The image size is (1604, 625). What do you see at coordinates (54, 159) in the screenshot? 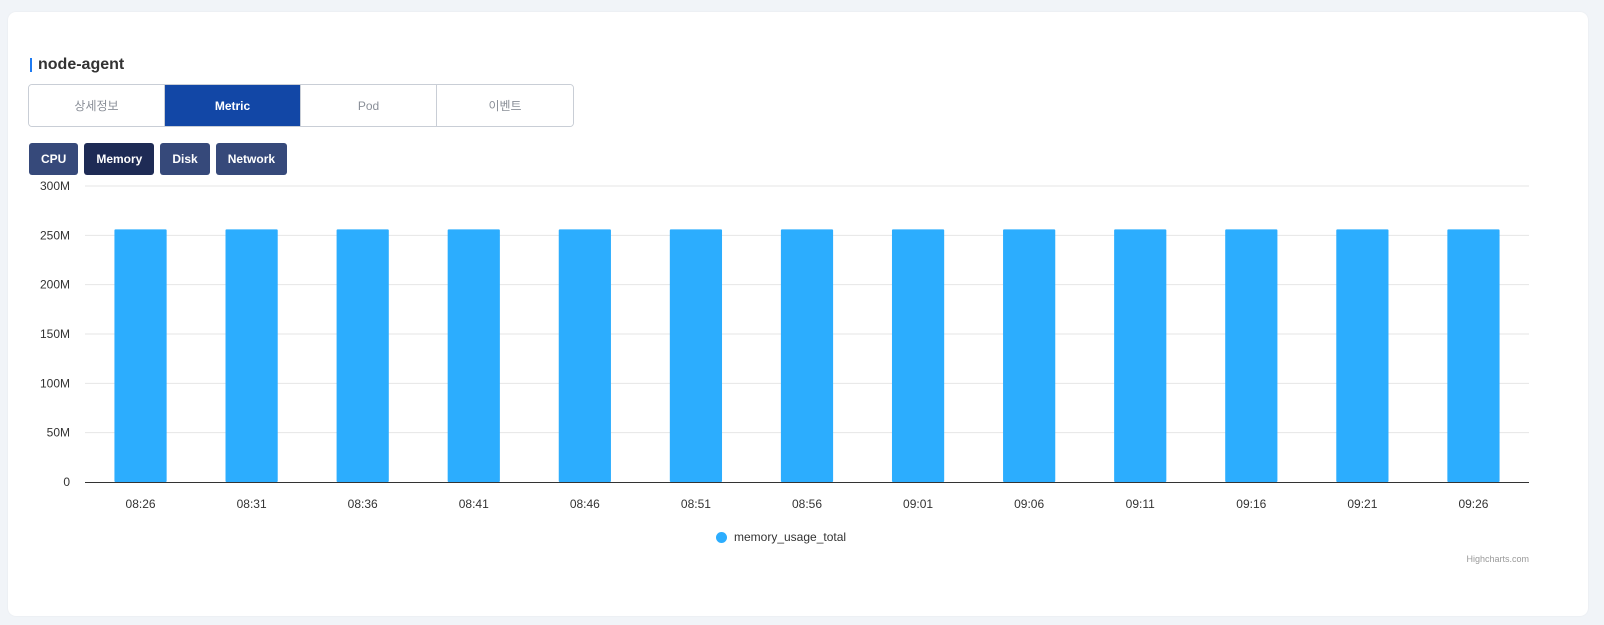
I see `cpu-button: CPU` at bounding box center [54, 159].